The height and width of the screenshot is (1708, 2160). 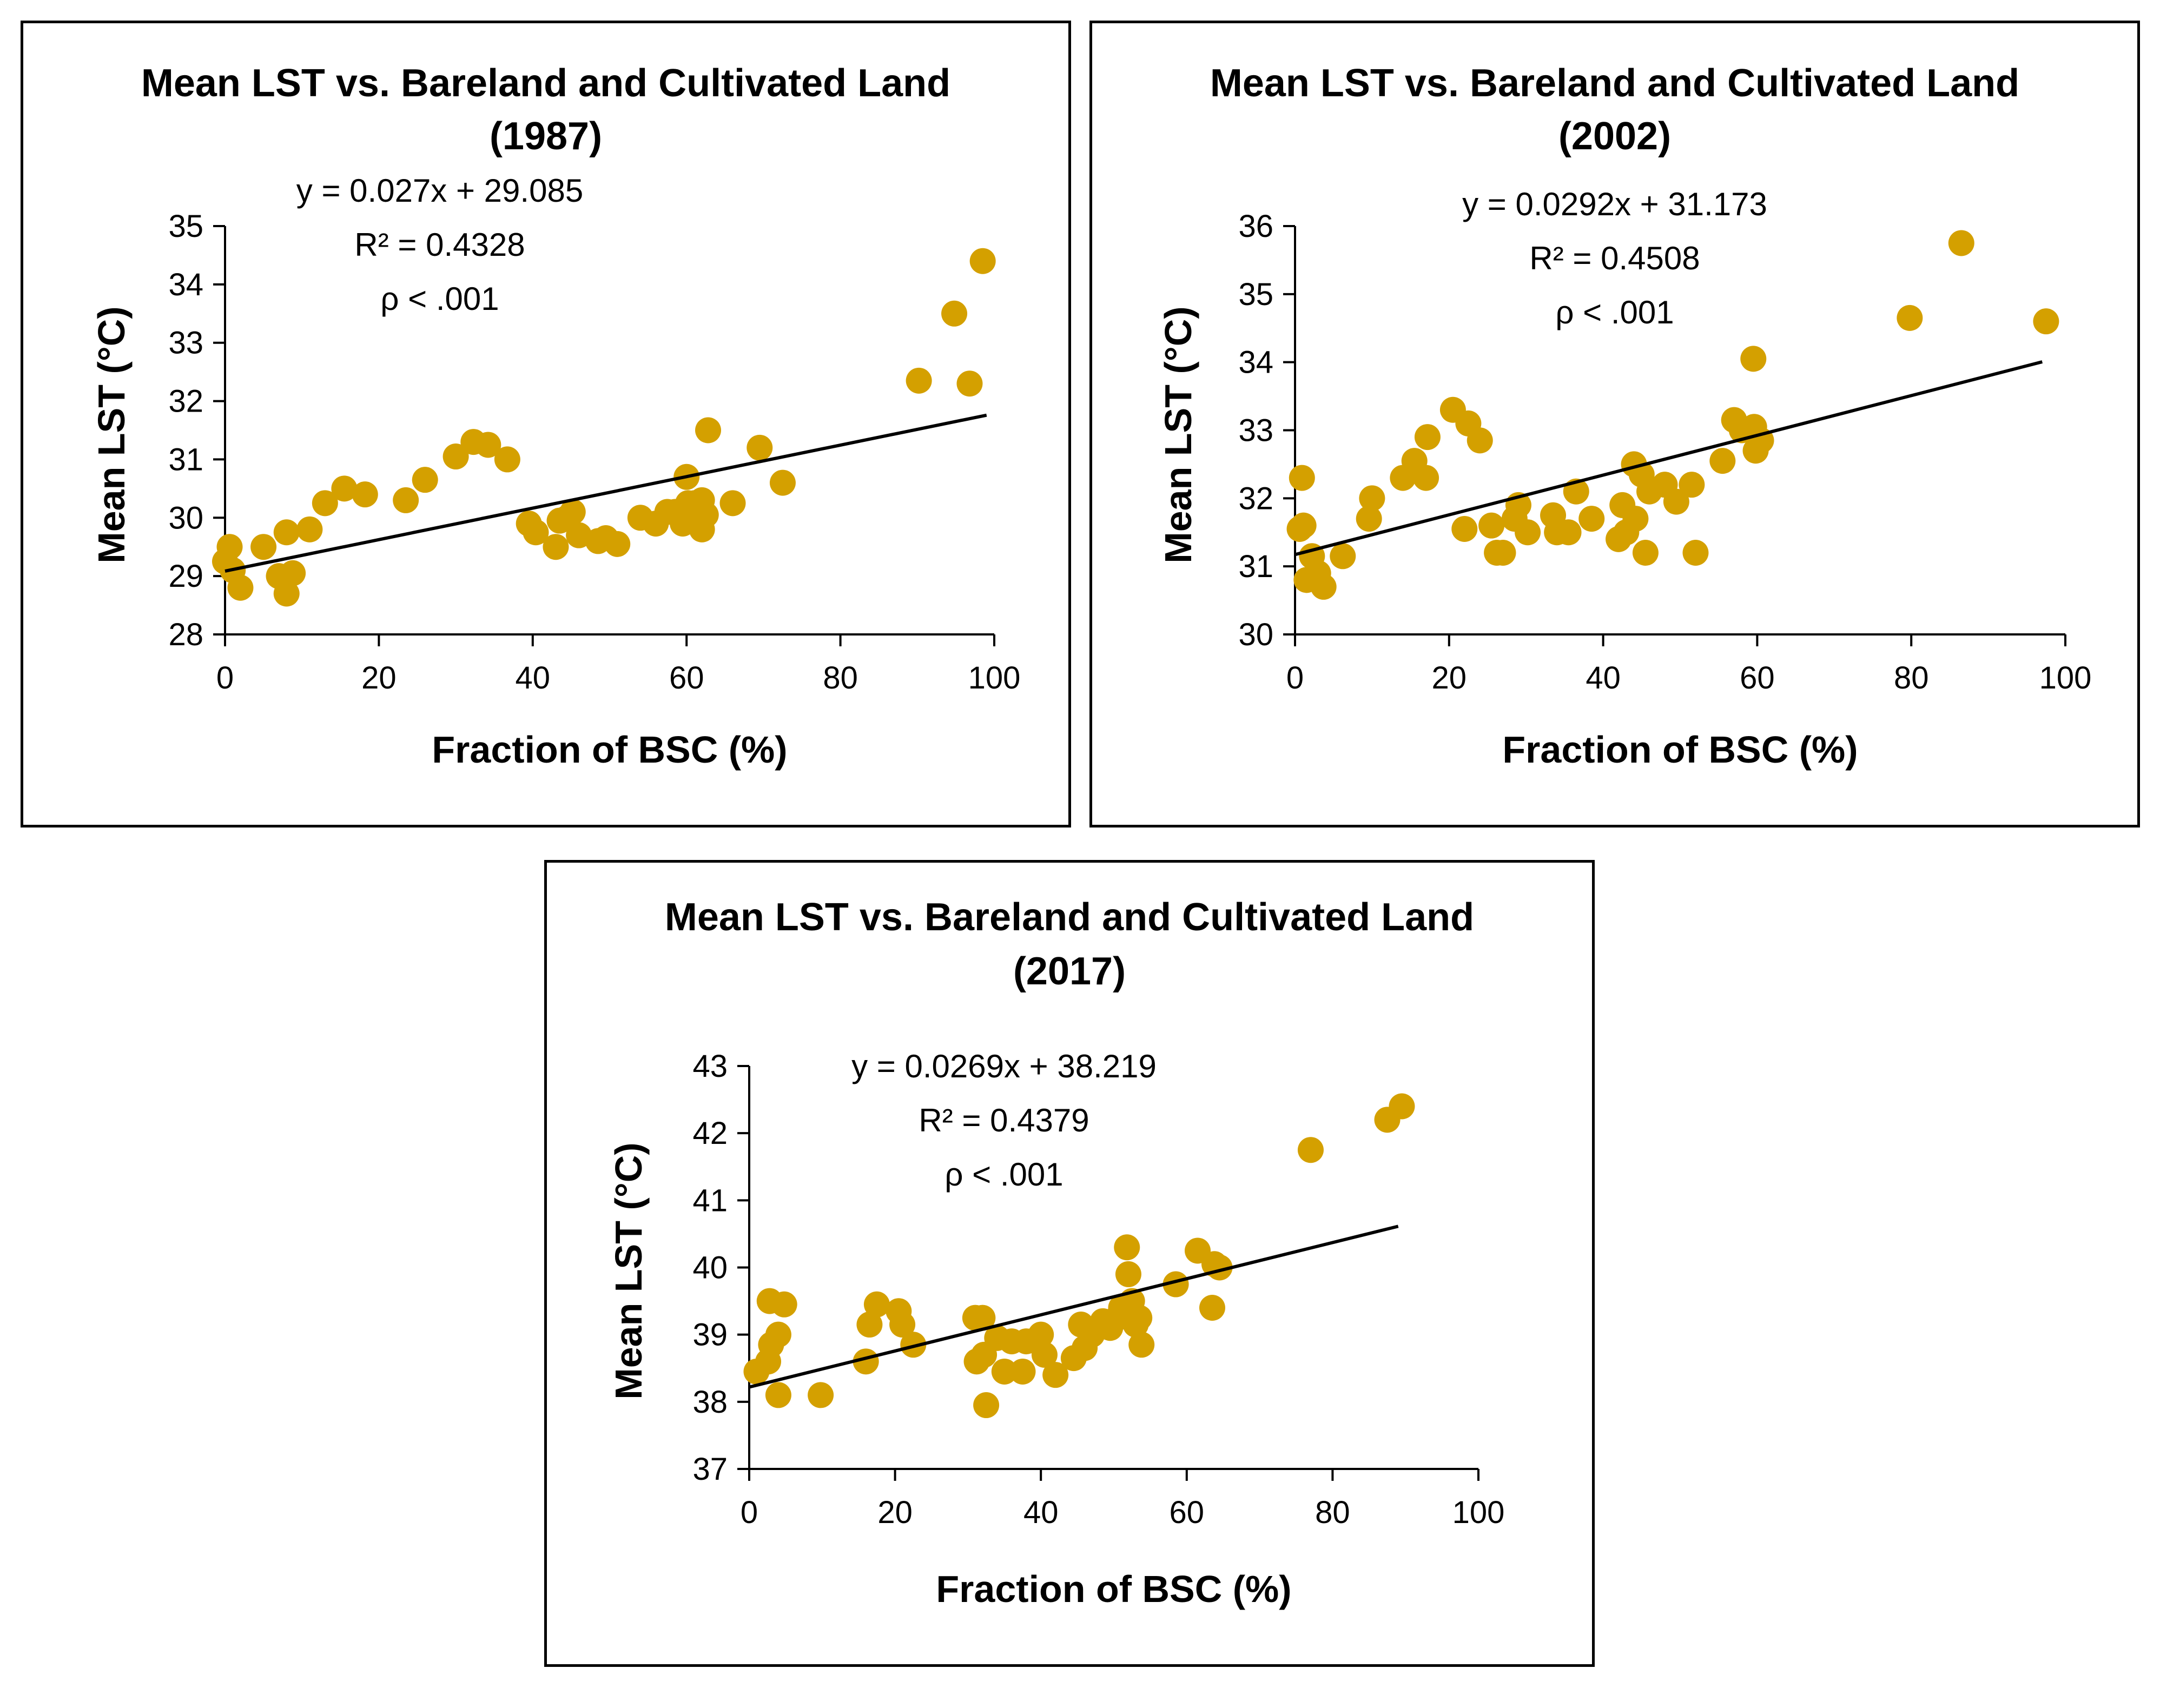 I want to click on chart-subtitle: (2002), so click(x=1614, y=136).